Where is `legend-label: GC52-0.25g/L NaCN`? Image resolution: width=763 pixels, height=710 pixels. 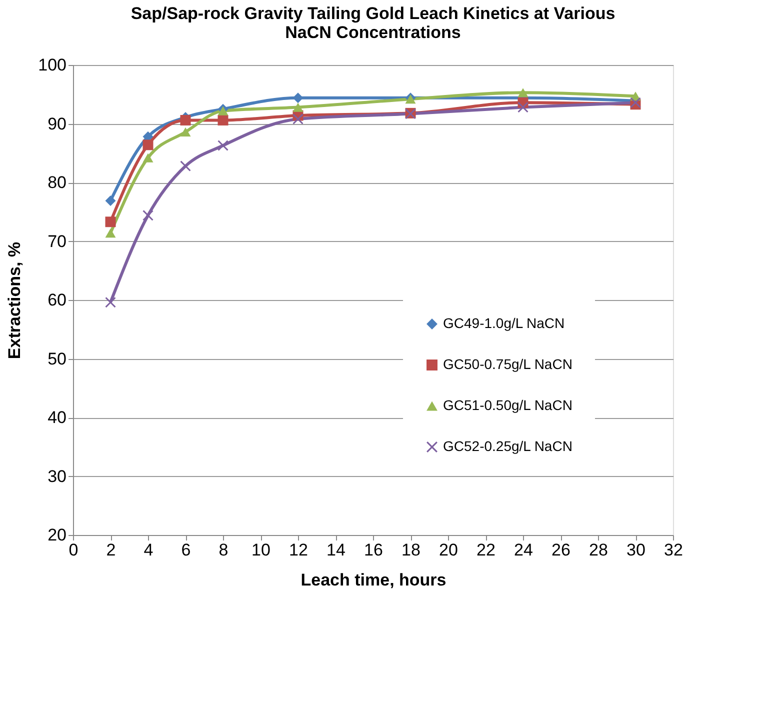 legend-label: GC52-0.25g/L NaCN is located at coordinates (507, 446).